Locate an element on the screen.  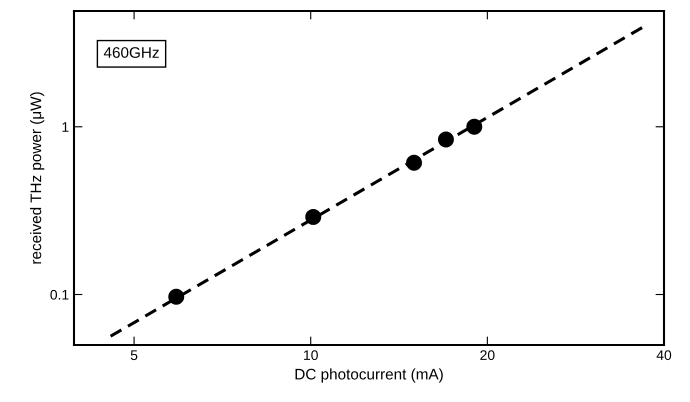
y-axis-title: received THz power (μW) is located at coordinates (37, 178).